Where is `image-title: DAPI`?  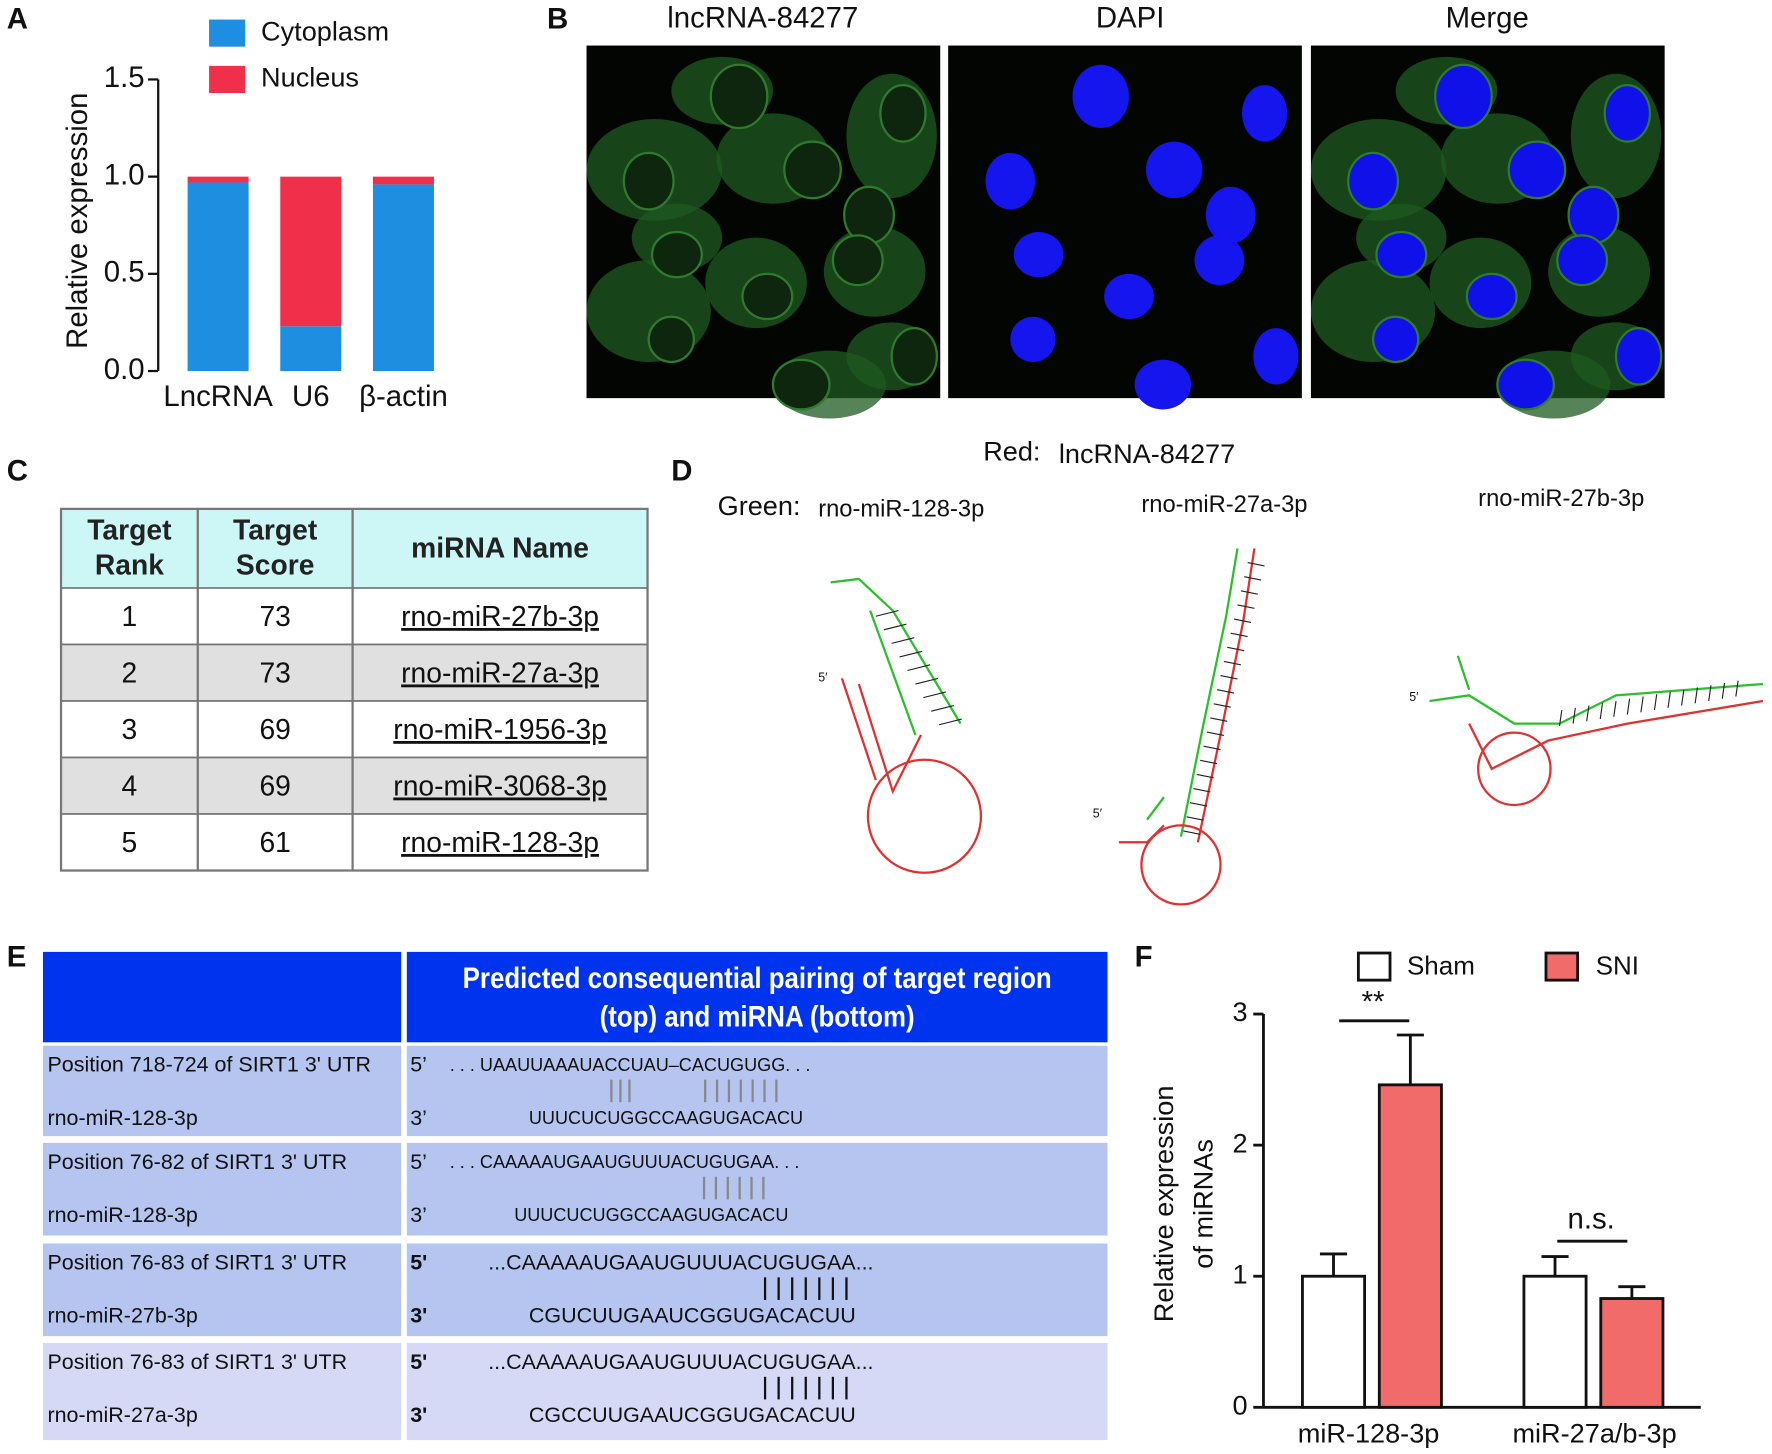
image-title: DAPI is located at coordinates (1130, 17).